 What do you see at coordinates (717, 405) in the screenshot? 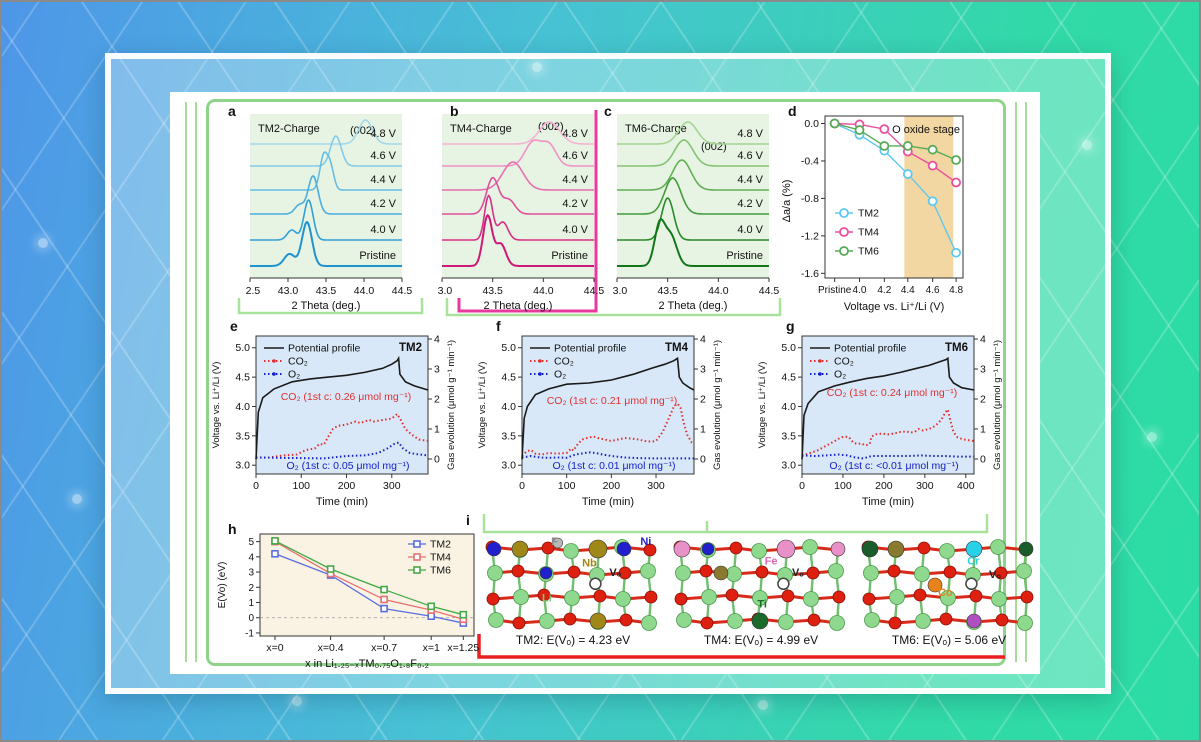
I see `gas-right-axis-title: Gas evolution (μmol g⁻¹ min⁻¹)` at bounding box center [717, 405].